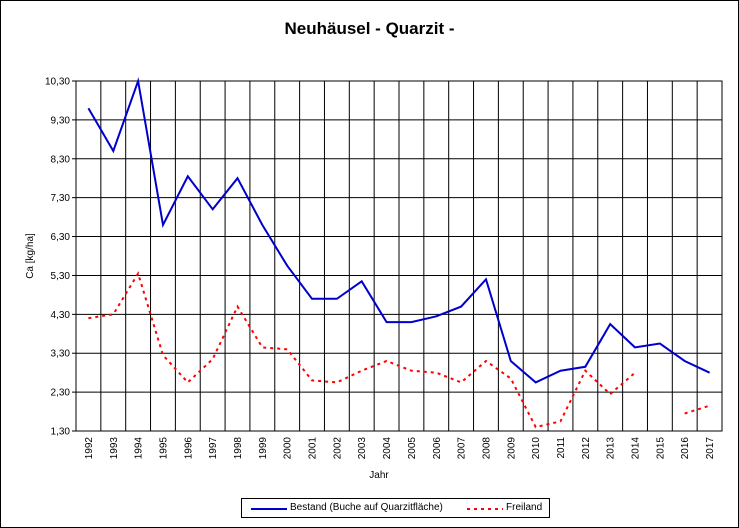 This screenshot has width=739, height=528. Describe the element at coordinates (61, 432) in the screenshot. I see `y-tick-label: 1,30` at that location.